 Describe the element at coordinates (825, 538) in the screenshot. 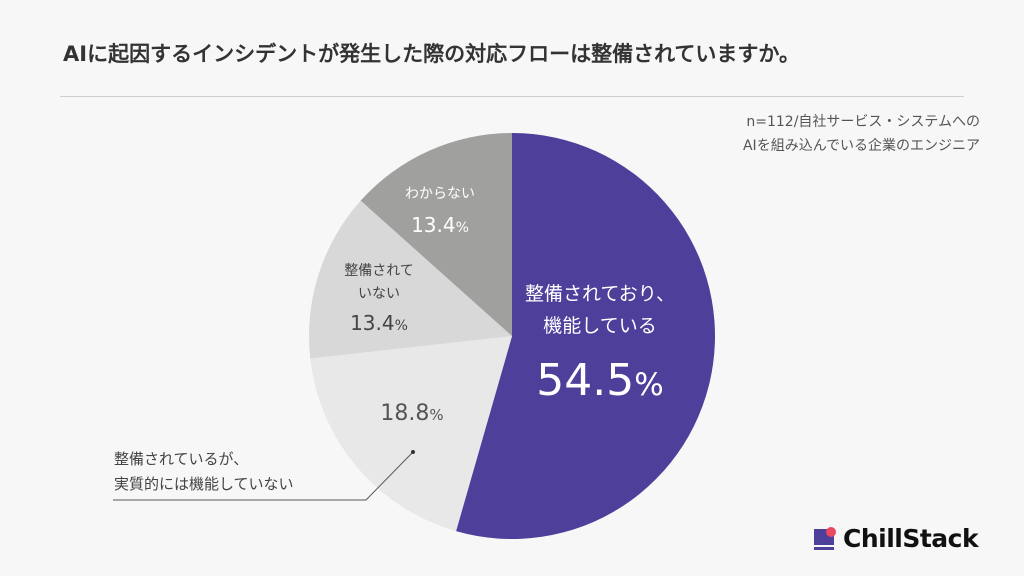

I see `logo-mark-icon` at that location.